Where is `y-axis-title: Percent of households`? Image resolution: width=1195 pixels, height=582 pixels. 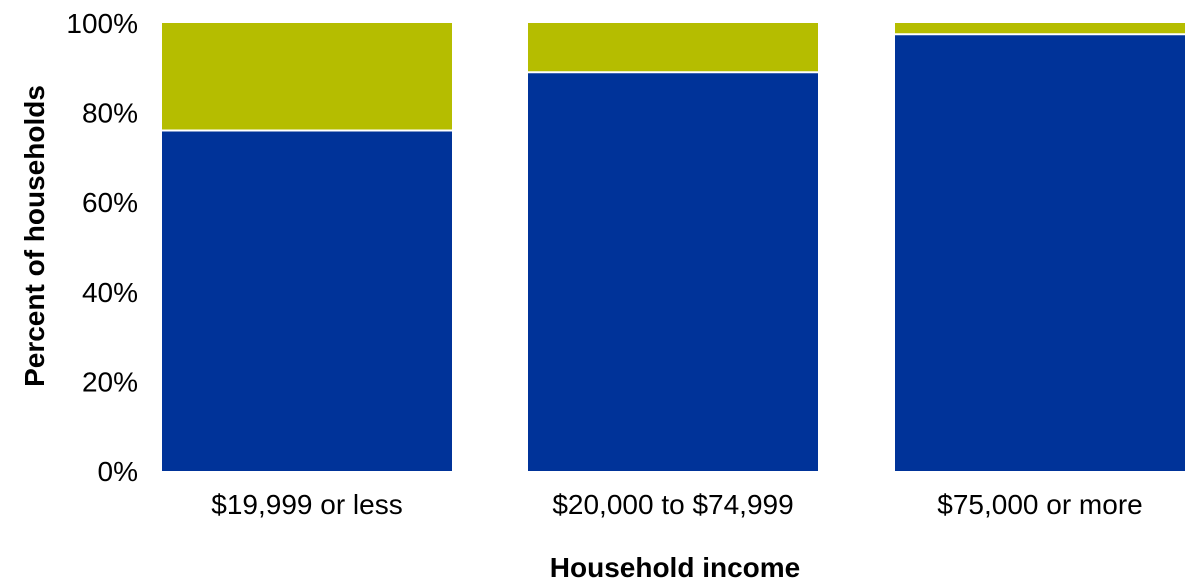
y-axis-title: Percent of households is located at coordinates (34, 236).